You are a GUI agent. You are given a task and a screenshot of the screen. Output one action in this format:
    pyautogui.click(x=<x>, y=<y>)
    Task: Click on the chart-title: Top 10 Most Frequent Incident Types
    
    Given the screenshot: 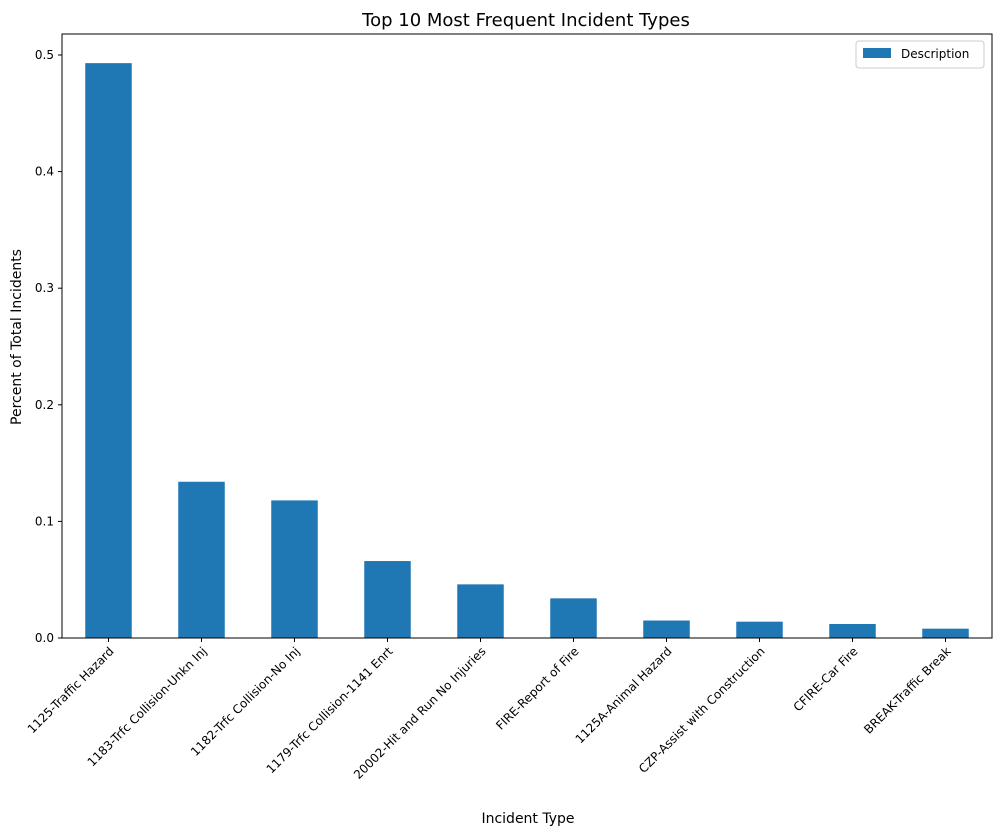 What is the action you would take?
    pyautogui.click(x=525, y=20)
    